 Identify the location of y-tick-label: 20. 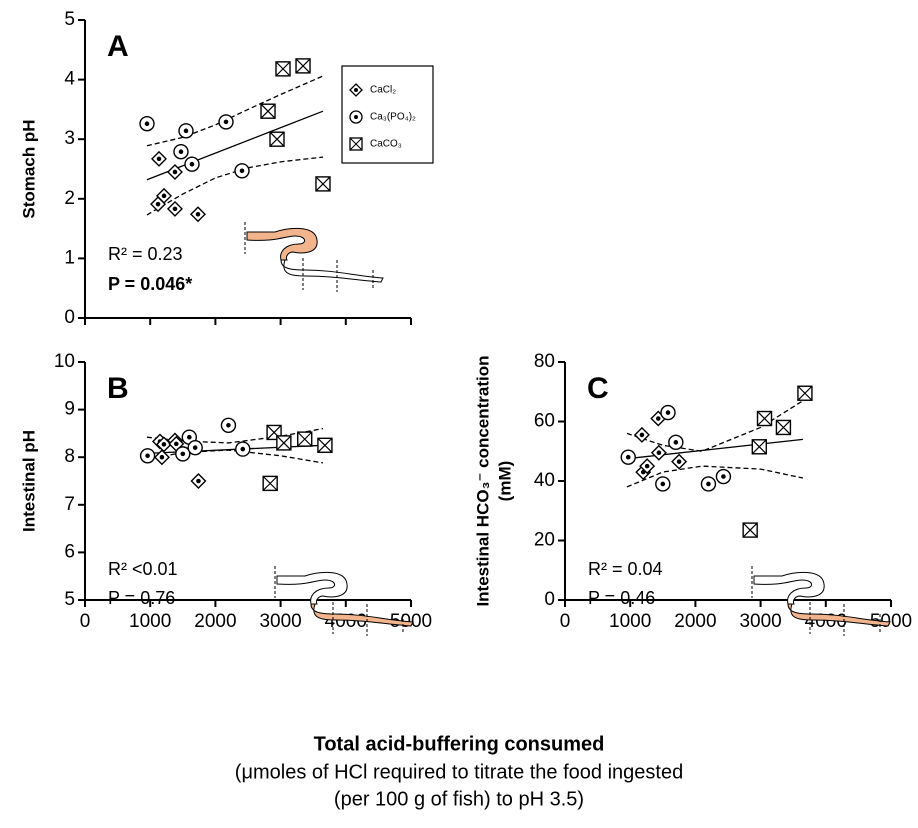
(544, 540).